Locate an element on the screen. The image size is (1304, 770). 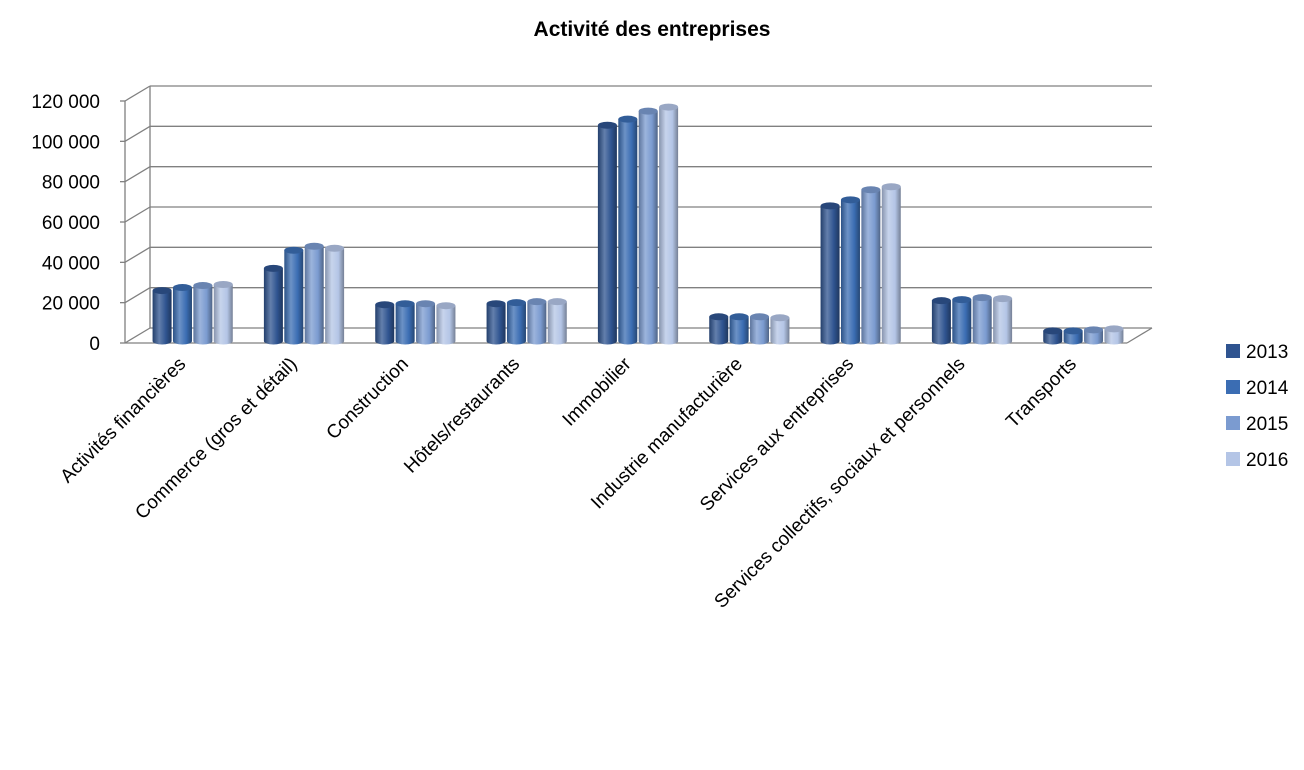
bar-construction-2014 is located at coordinates (405, 322).